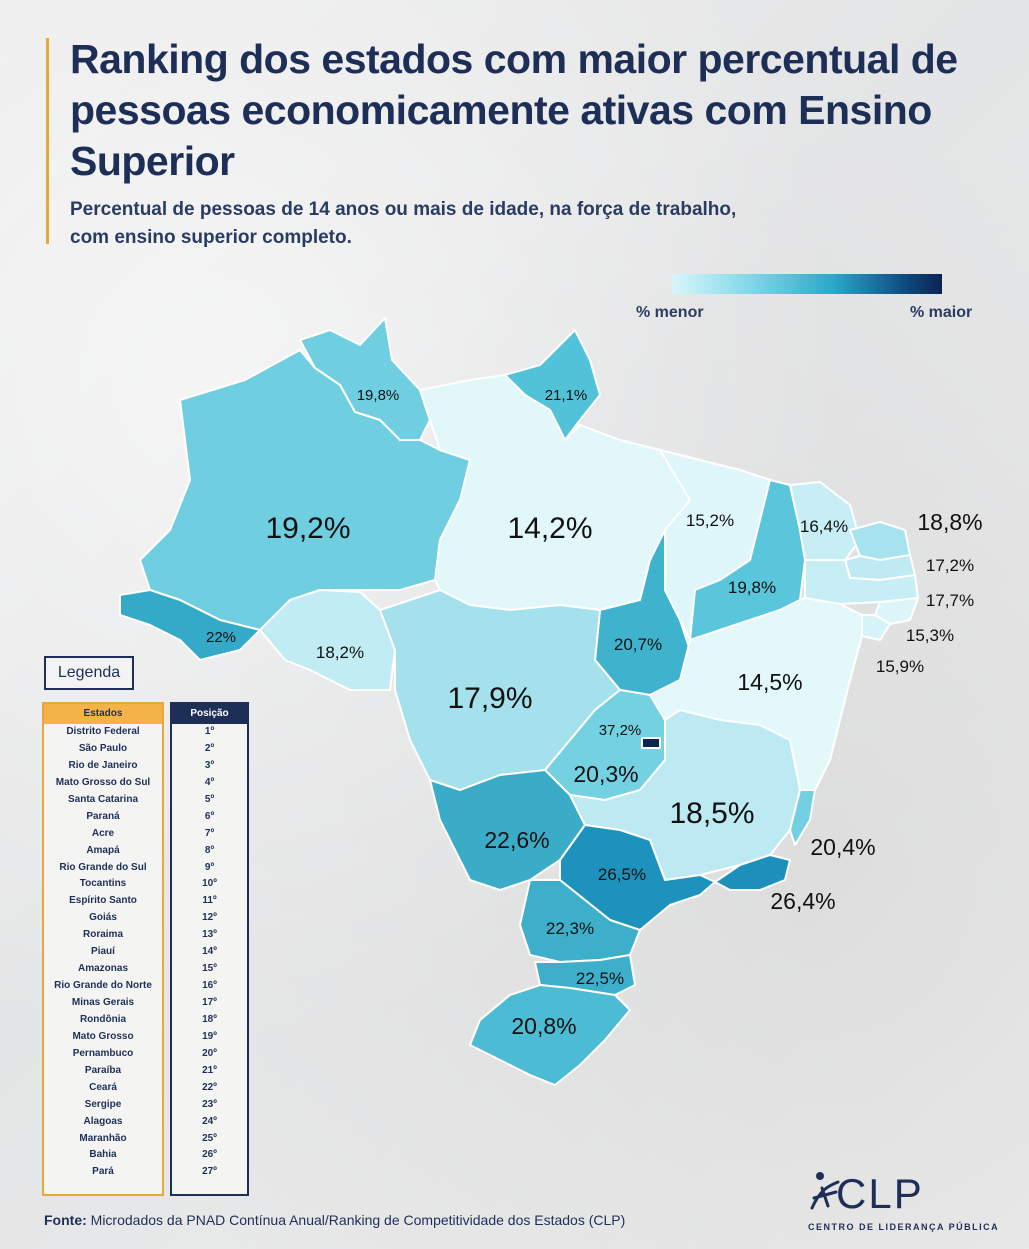  Describe the element at coordinates (307, 528) in the screenshot. I see `label-am: 19,2%` at that location.